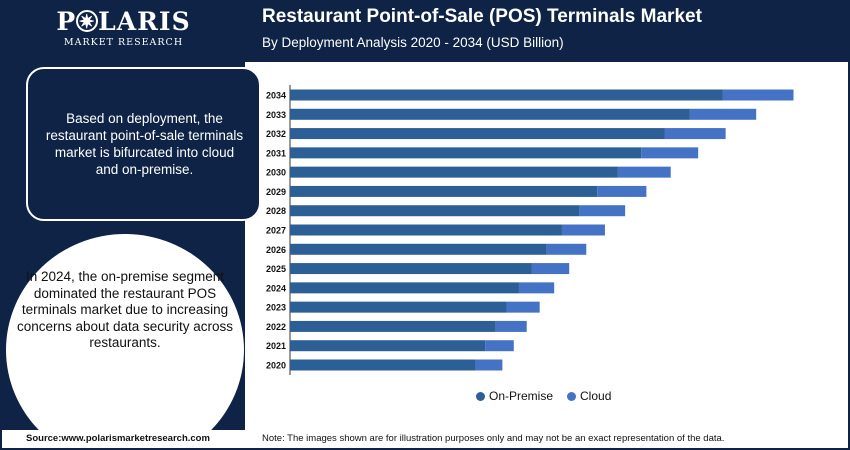 This screenshot has width=850, height=450. What do you see at coordinates (644, 172) in the screenshot?
I see `bar-cloud-2030` at bounding box center [644, 172].